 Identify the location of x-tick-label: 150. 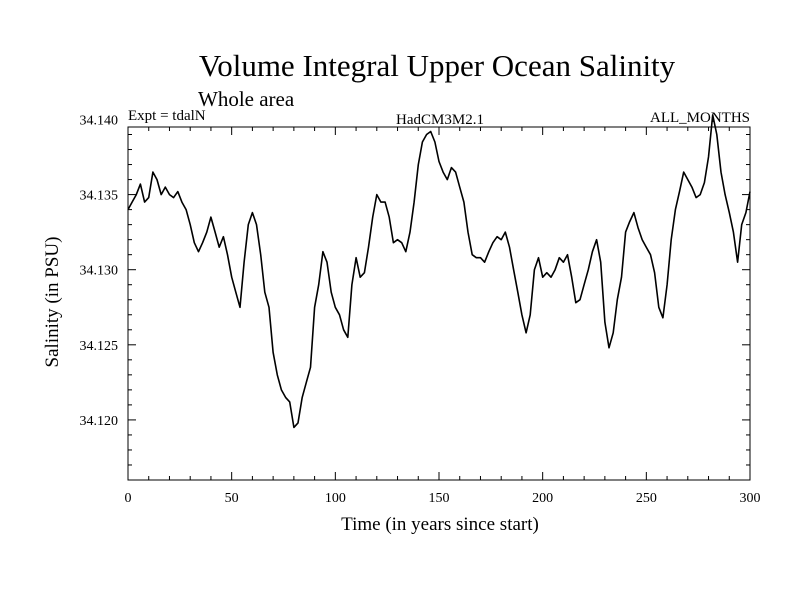
(439, 498).